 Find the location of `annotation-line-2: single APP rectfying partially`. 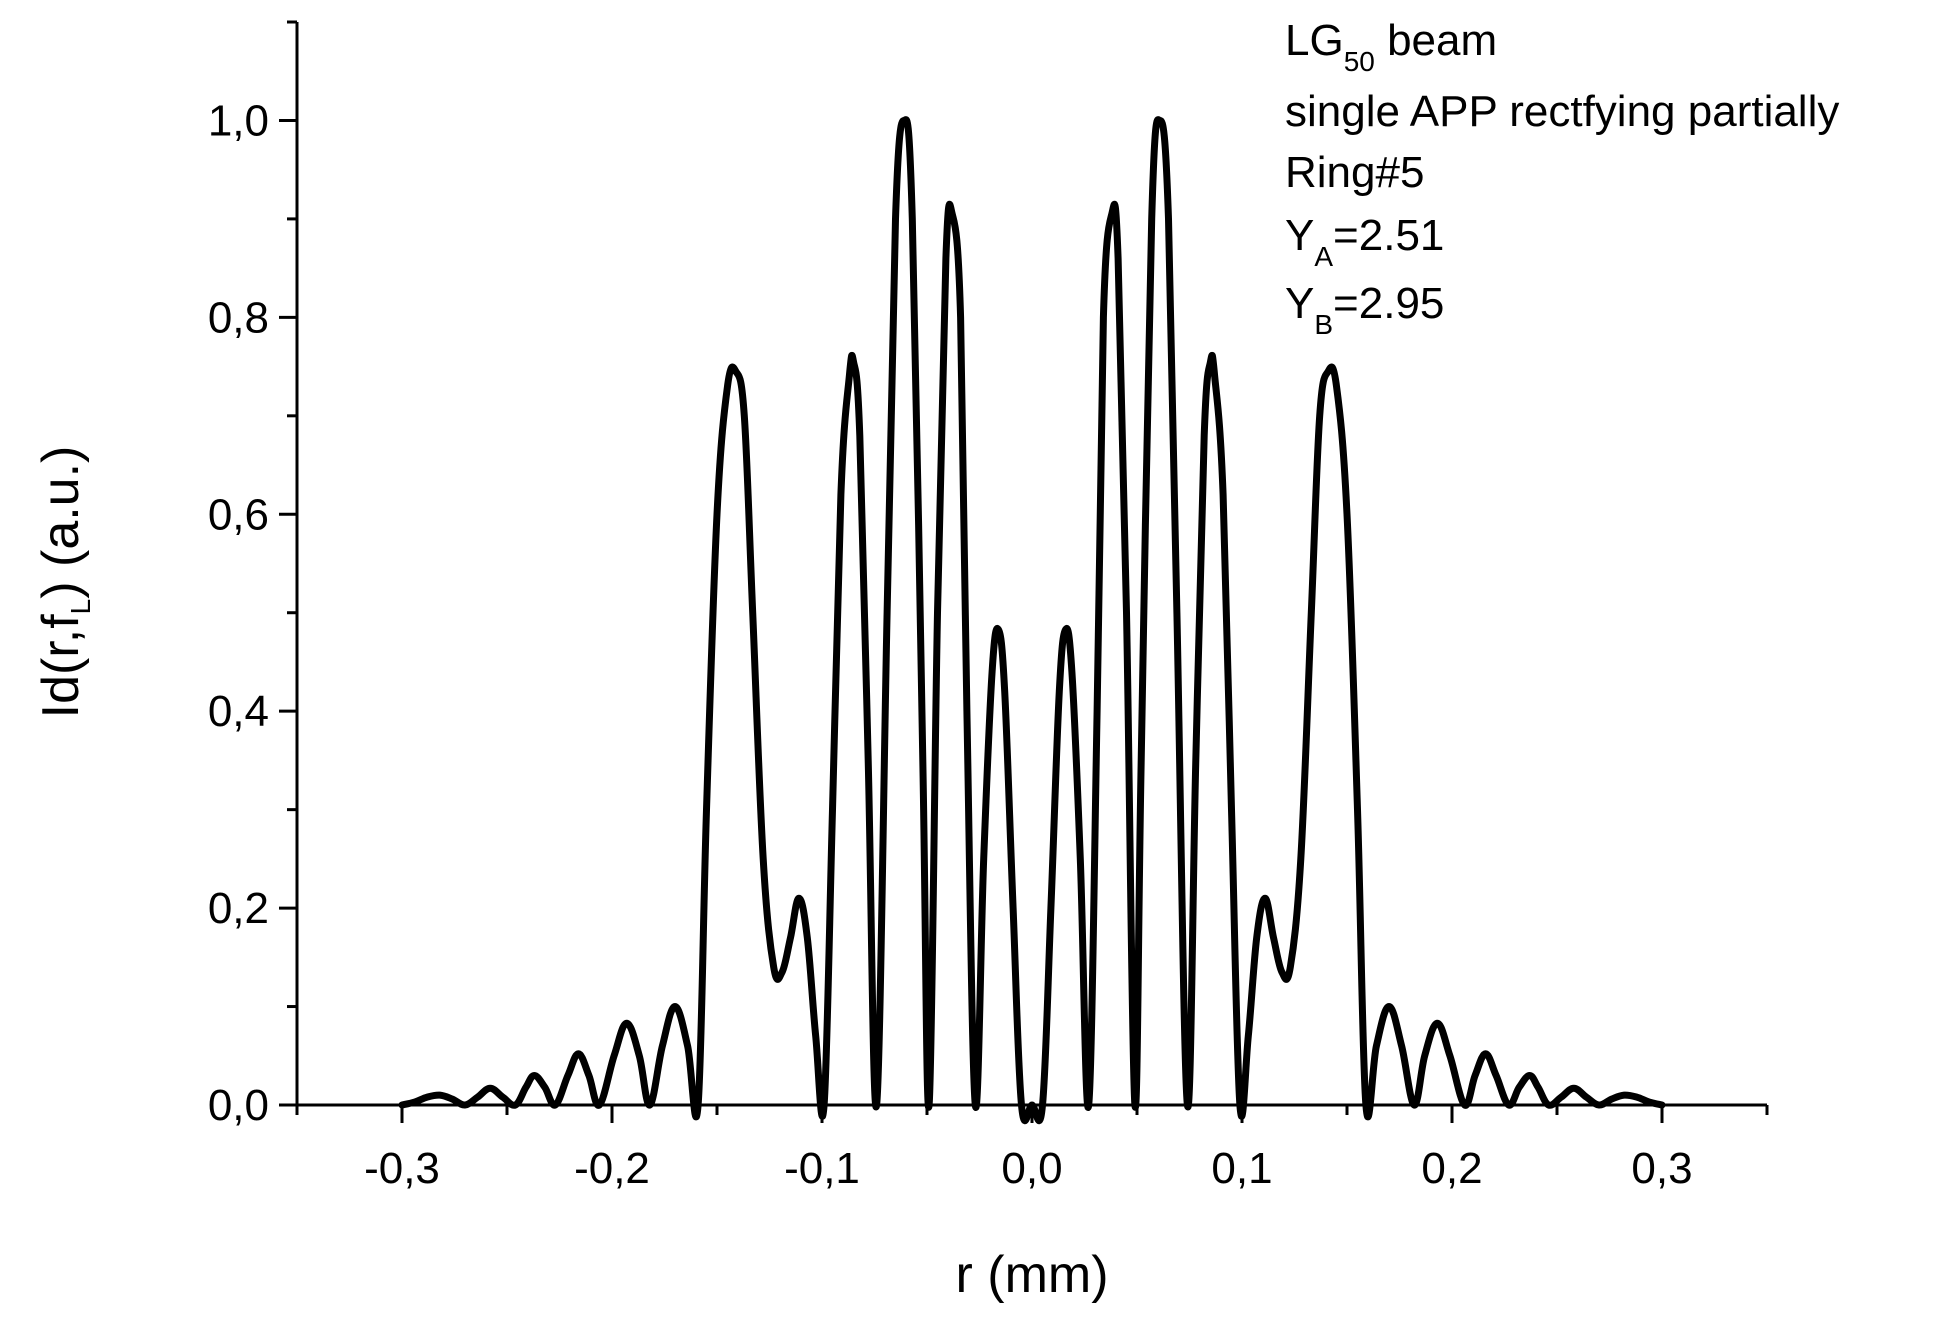

annotation-line-2: single APP rectfying partially is located at coordinates (1562, 111).